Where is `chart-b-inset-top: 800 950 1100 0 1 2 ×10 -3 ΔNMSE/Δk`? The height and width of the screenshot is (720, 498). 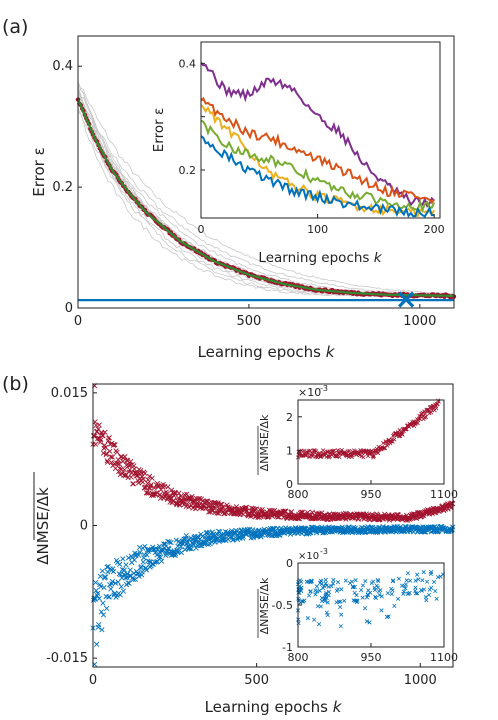
chart-b-inset-top: 800 950 1100 0 1 2 ×10 -3 ΔNMSE/Δk is located at coordinates (357, 442).